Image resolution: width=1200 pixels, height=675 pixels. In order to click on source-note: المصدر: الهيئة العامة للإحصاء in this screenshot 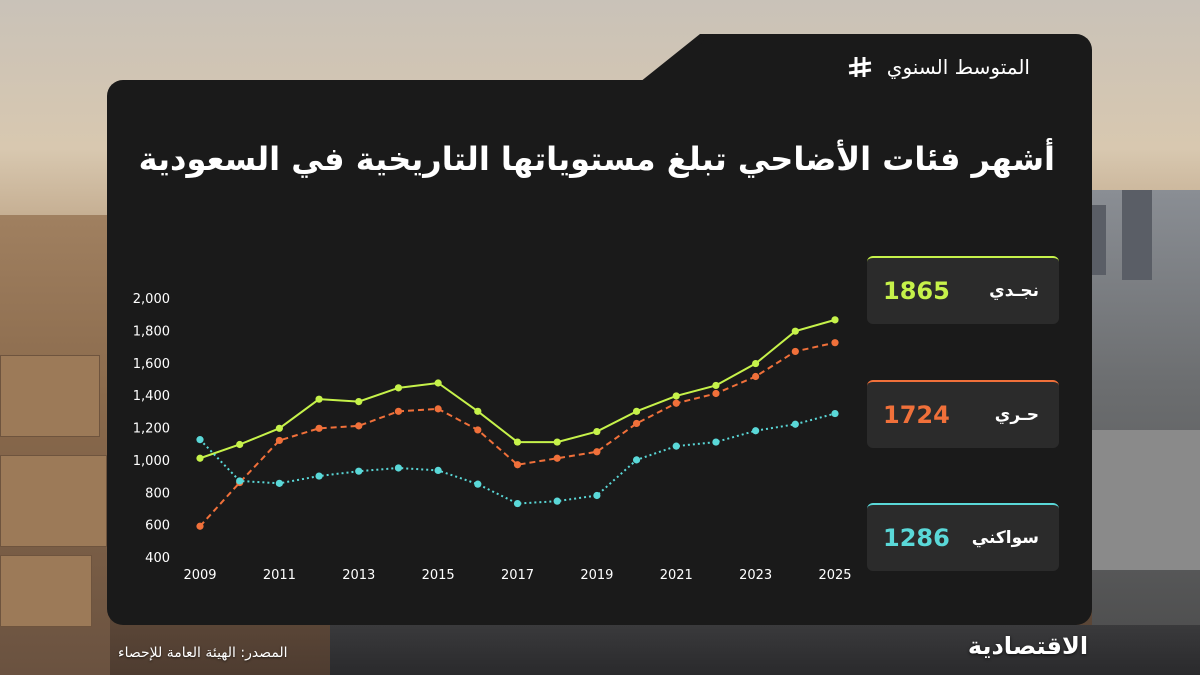, I will do `click(203, 653)`.